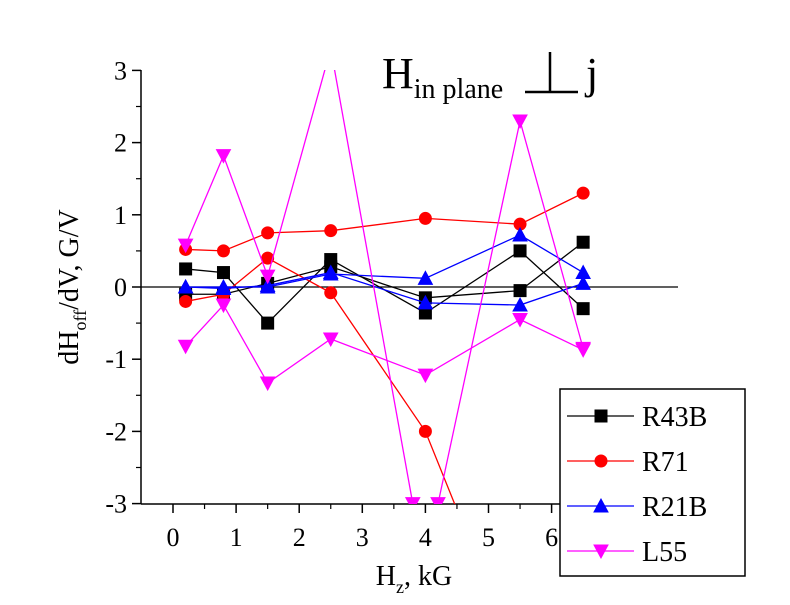 The width and height of the screenshot is (790, 605). Describe the element at coordinates (627, 552) in the screenshot. I see `legend-item-l55: L55` at that location.